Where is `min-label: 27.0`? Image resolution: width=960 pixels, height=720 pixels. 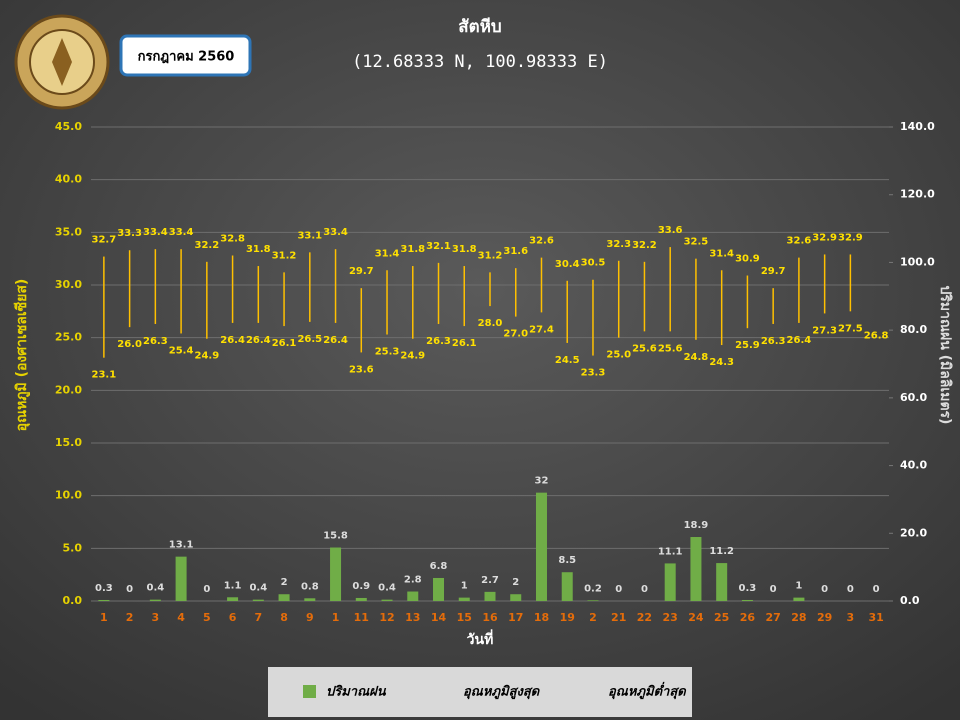 min-label: 27.0 is located at coordinates (515, 334).